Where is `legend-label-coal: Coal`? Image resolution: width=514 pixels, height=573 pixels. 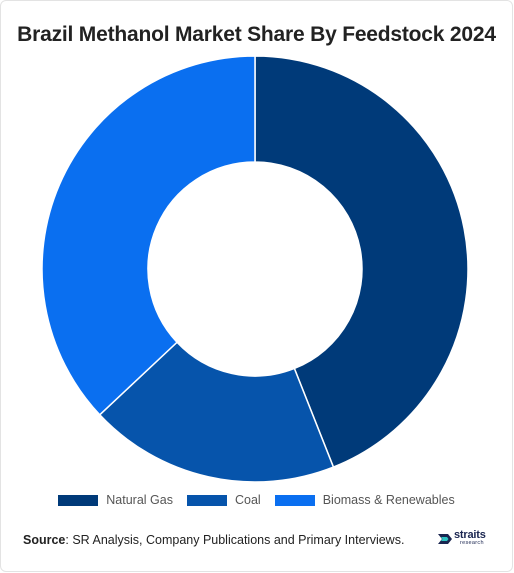 legend-label-coal: Coal is located at coordinates (247, 500).